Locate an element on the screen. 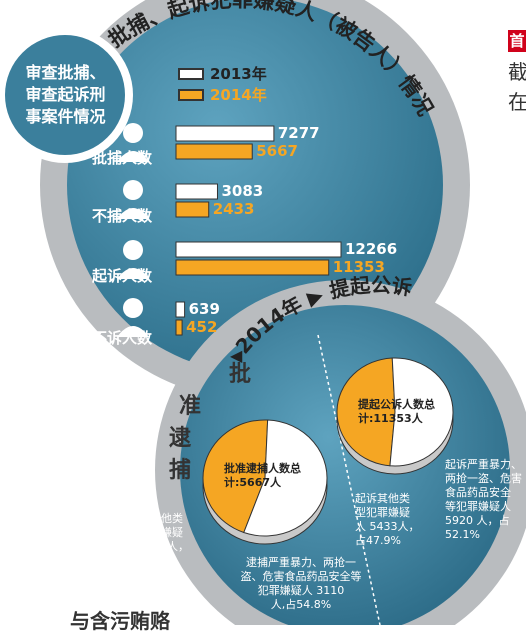  note-line: 占47.9% is located at coordinates (378, 540).